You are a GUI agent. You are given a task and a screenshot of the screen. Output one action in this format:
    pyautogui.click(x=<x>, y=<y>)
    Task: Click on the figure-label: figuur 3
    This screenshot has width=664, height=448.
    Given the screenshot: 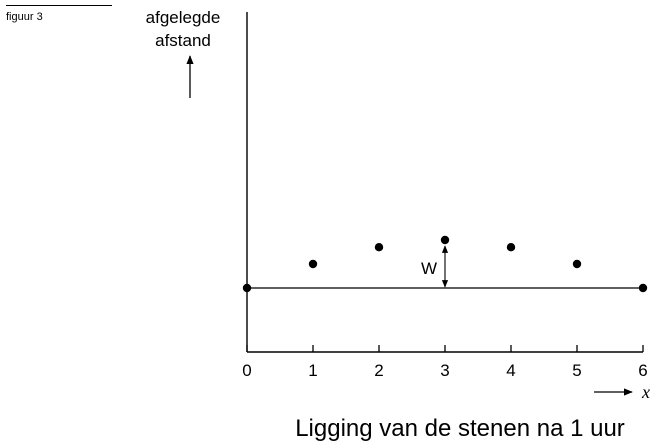 What is the action you would take?
    pyautogui.click(x=24, y=17)
    